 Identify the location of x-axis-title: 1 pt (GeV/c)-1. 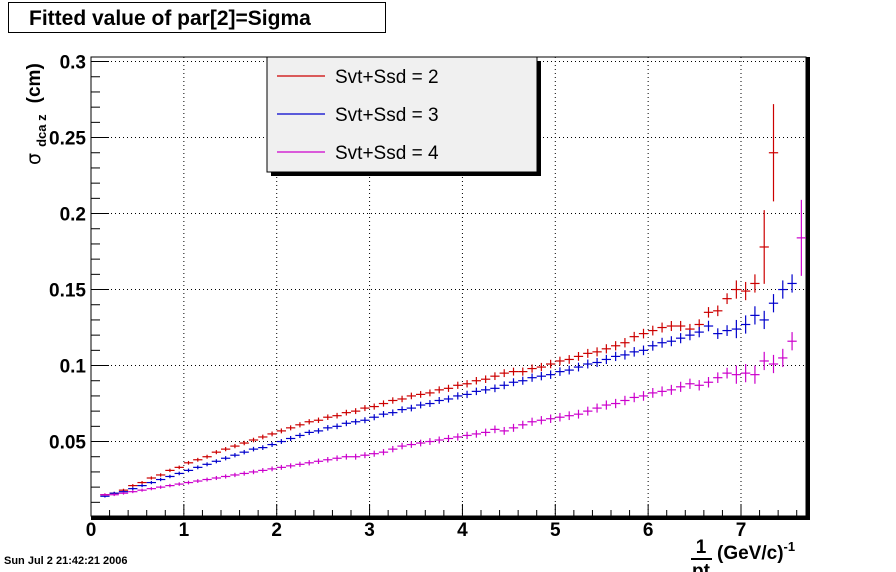
(743, 554).